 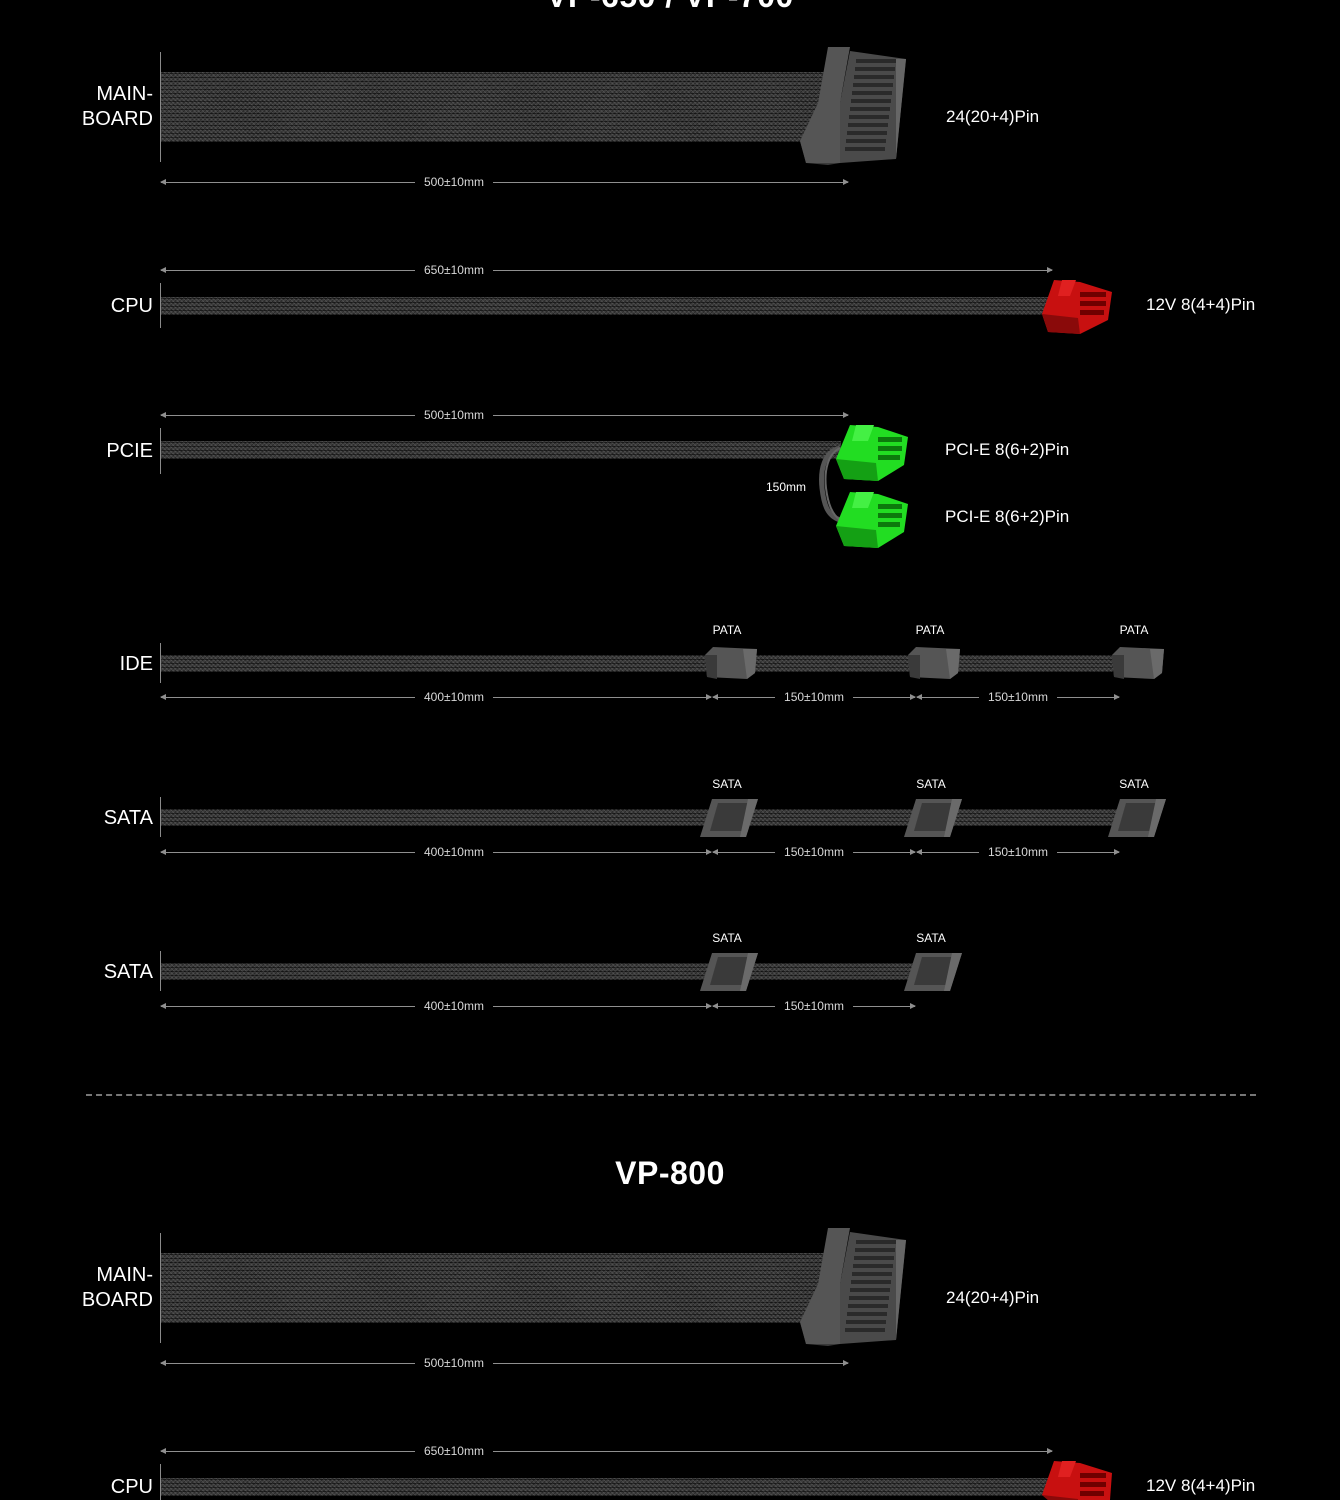 I want to click on section-title-vp650-vp700: VP-650 / VP-700, so click(x=670, y=7).